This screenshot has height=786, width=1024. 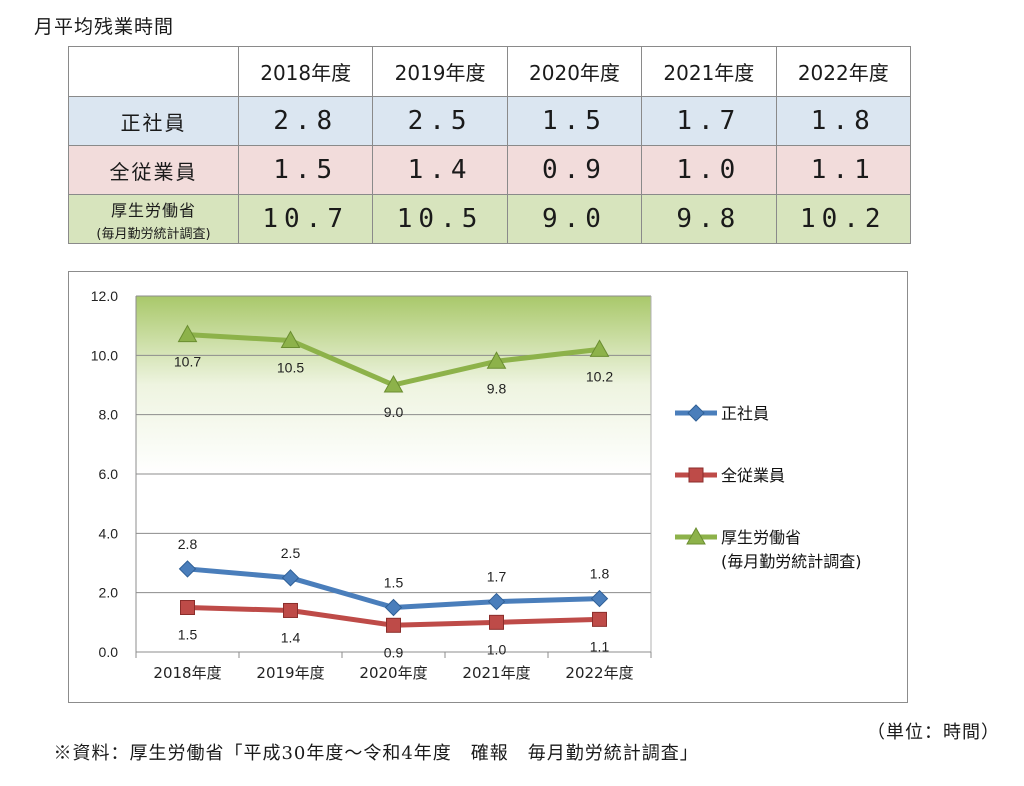 I want to click on x-tick-label: 2022年度, so click(x=599, y=673).